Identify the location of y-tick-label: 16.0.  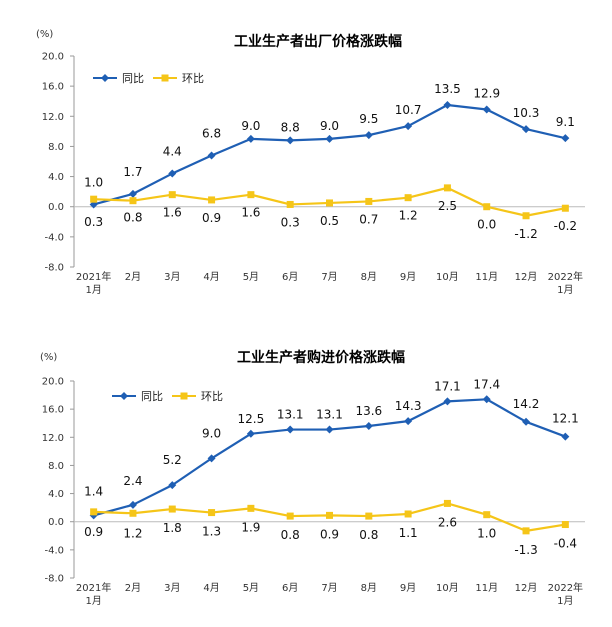
(53, 410).